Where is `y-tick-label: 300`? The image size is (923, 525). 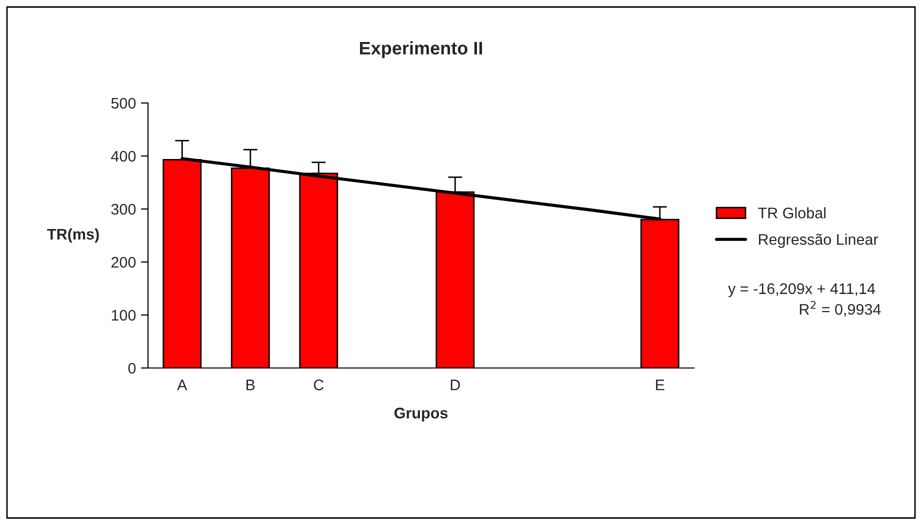
y-tick-label: 300 is located at coordinates (123, 209).